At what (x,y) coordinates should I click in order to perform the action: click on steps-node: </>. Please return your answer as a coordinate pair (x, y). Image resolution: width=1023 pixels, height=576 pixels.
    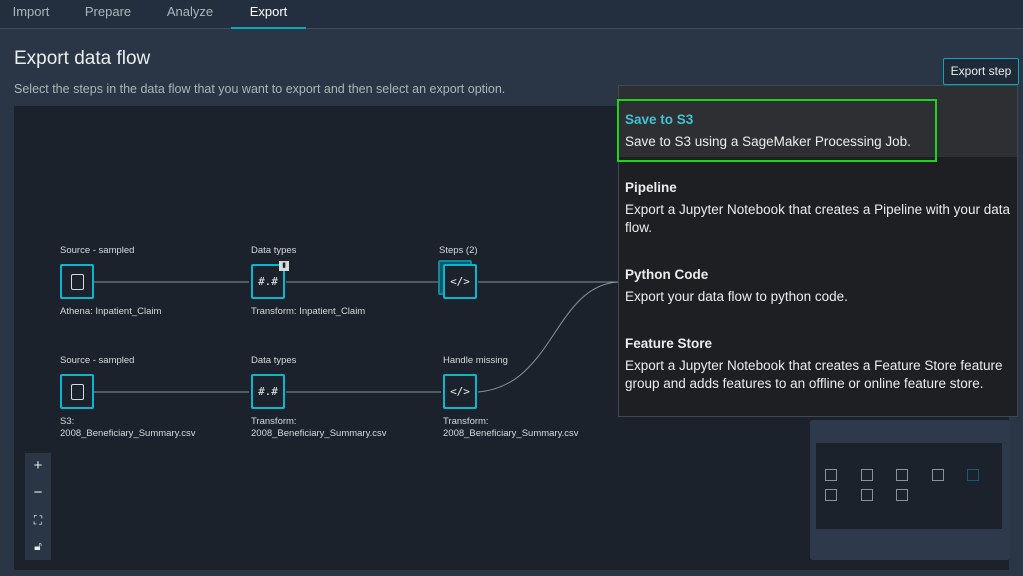
    Looking at the image, I should click on (460, 281).